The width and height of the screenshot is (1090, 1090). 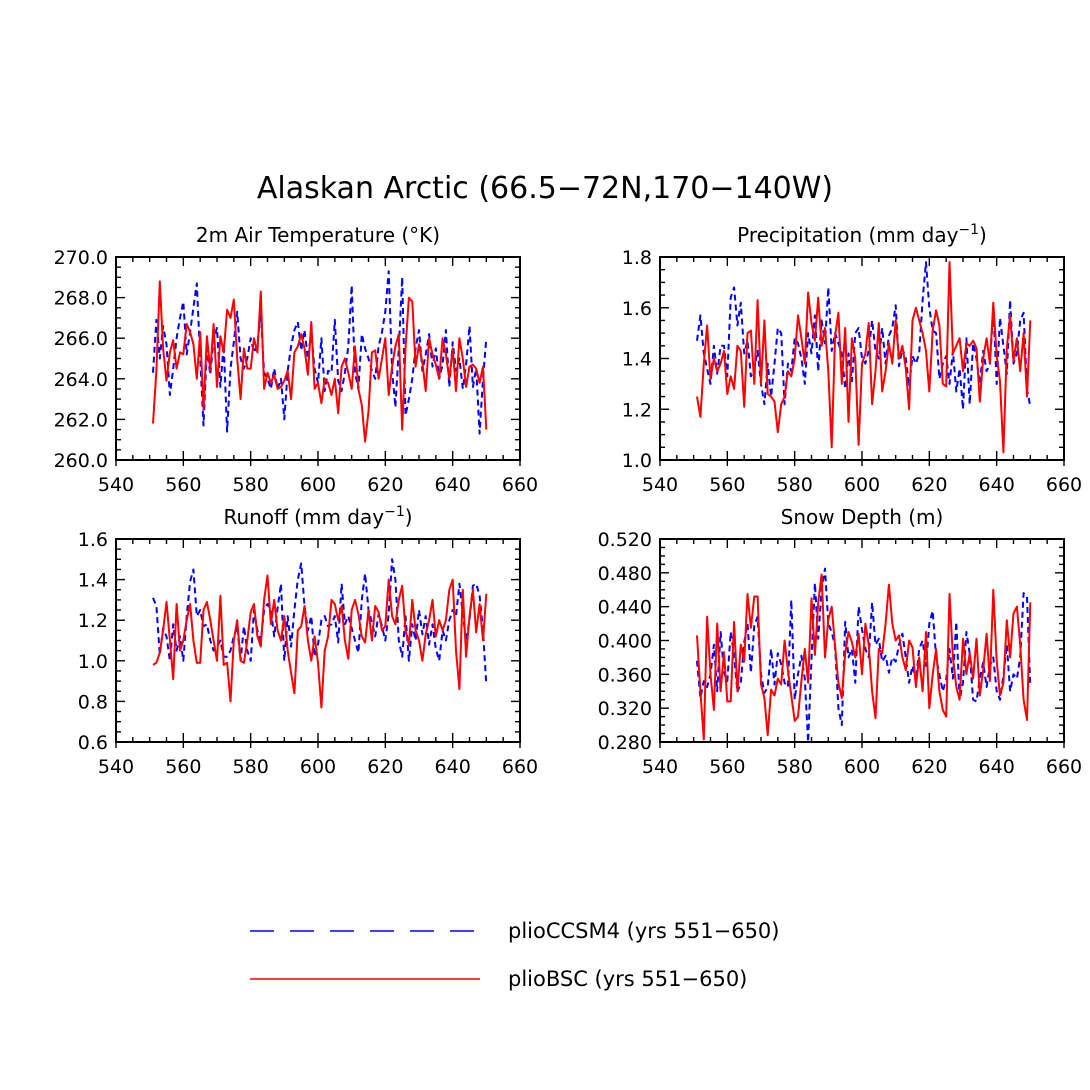 I want to click on legend-label-ccsm4: plioCCSM4 (yrs 551−650), so click(x=643, y=931).